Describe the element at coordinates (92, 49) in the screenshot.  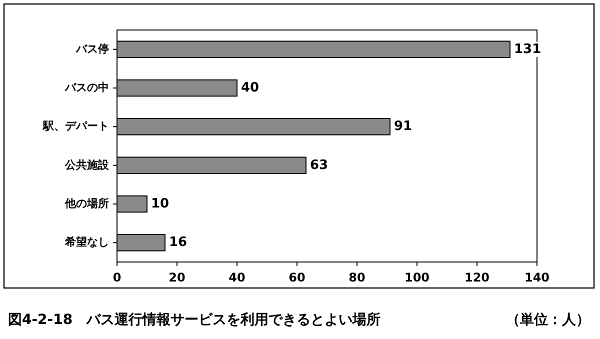
I see `y-tick-label: バス停` at that location.